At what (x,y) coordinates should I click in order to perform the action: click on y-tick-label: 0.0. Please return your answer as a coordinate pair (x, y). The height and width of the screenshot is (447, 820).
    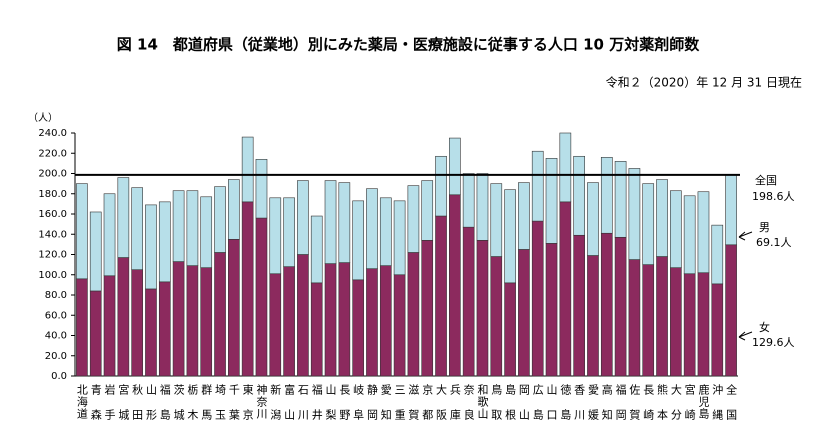
    Looking at the image, I should click on (59, 376).